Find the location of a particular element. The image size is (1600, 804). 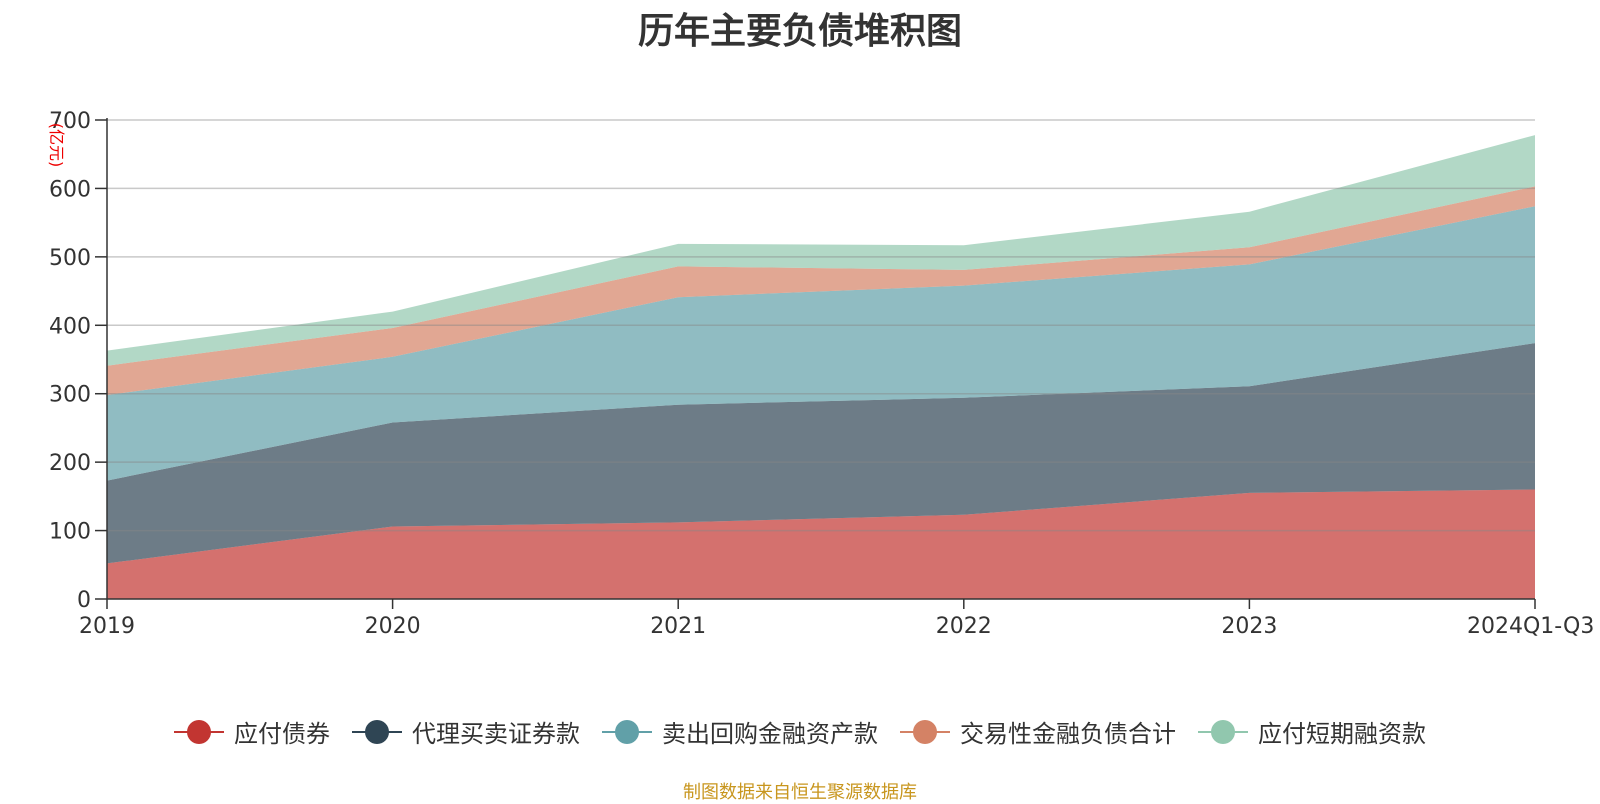

legend-label: 交易性金融负债合计 is located at coordinates (1068, 734).